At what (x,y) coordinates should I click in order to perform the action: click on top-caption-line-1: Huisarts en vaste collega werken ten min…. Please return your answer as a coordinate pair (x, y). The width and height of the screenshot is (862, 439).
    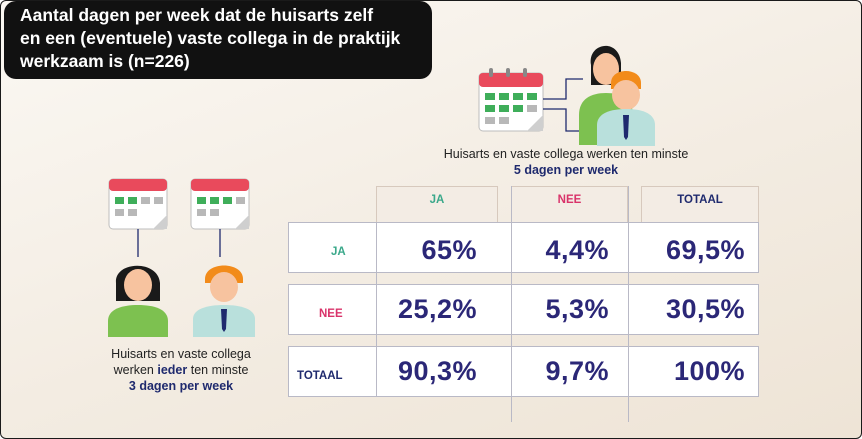
    Looking at the image, I should click on (566, 154).